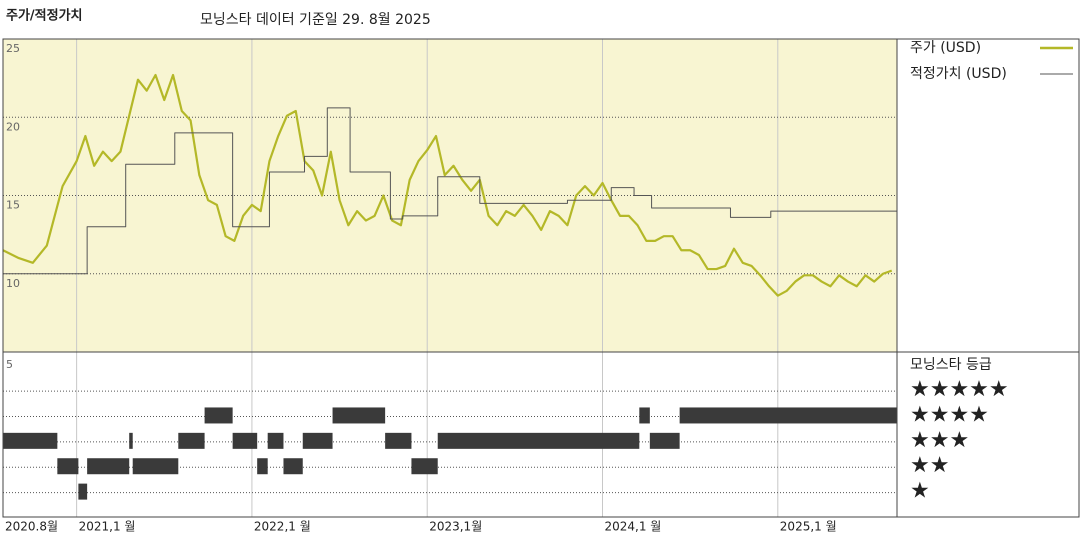  I want to click on y-tick-label: 20, so click(13, 126).